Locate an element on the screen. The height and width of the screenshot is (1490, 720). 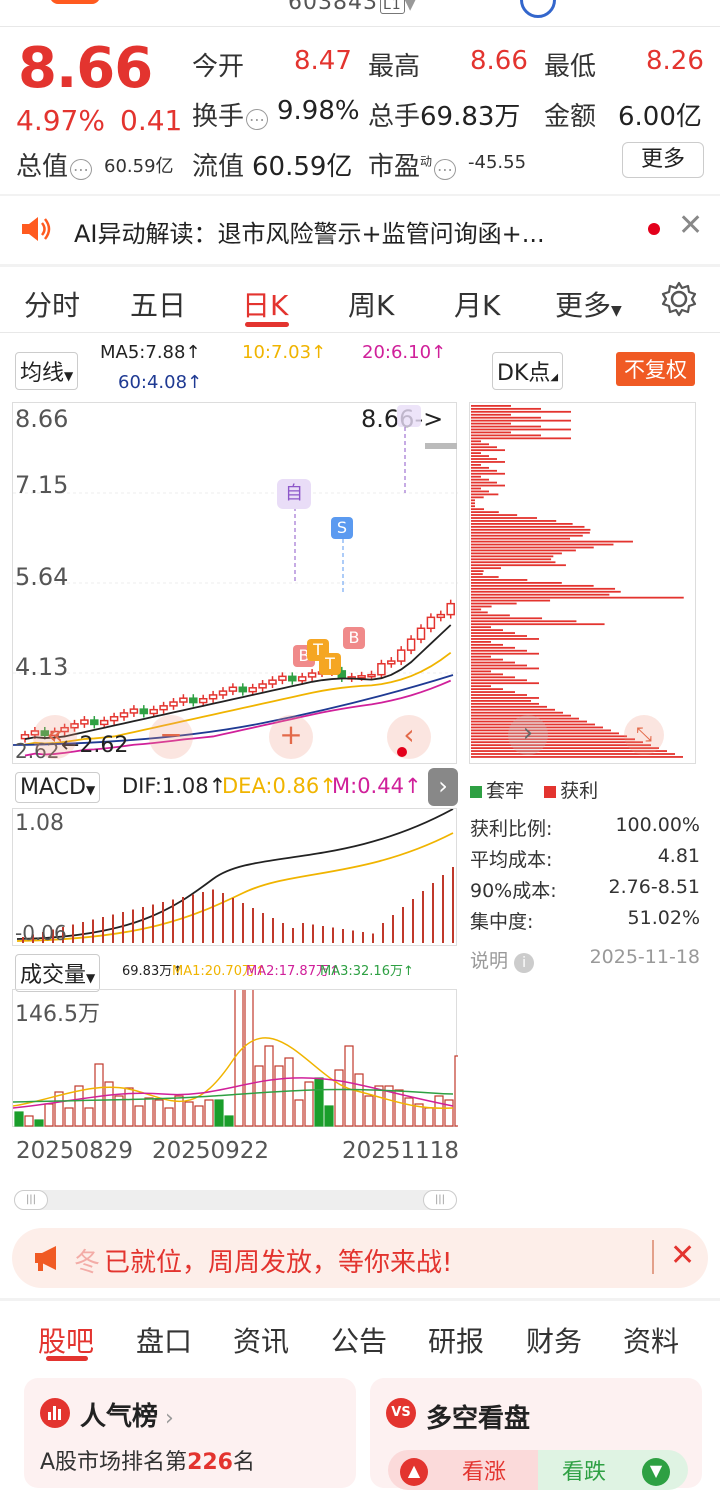
macd-chart: 1.08 -0.06 is located at coordinates (234, 877).